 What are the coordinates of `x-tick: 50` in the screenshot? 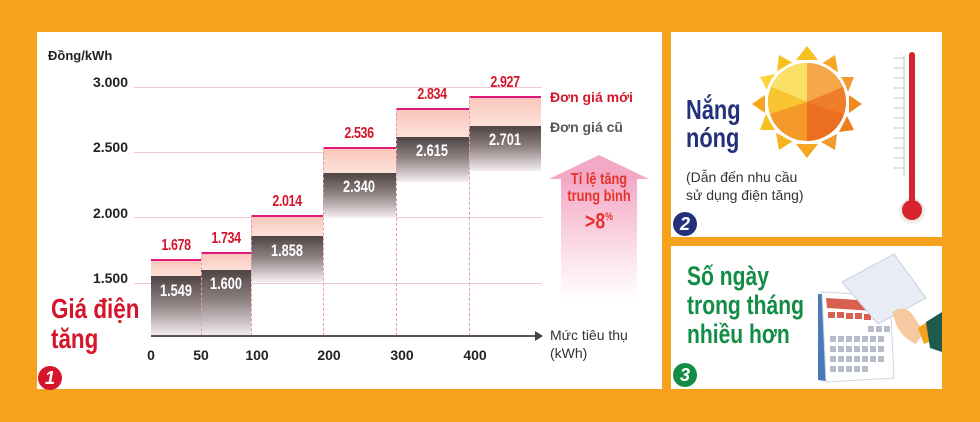 It's located at (201, 355).